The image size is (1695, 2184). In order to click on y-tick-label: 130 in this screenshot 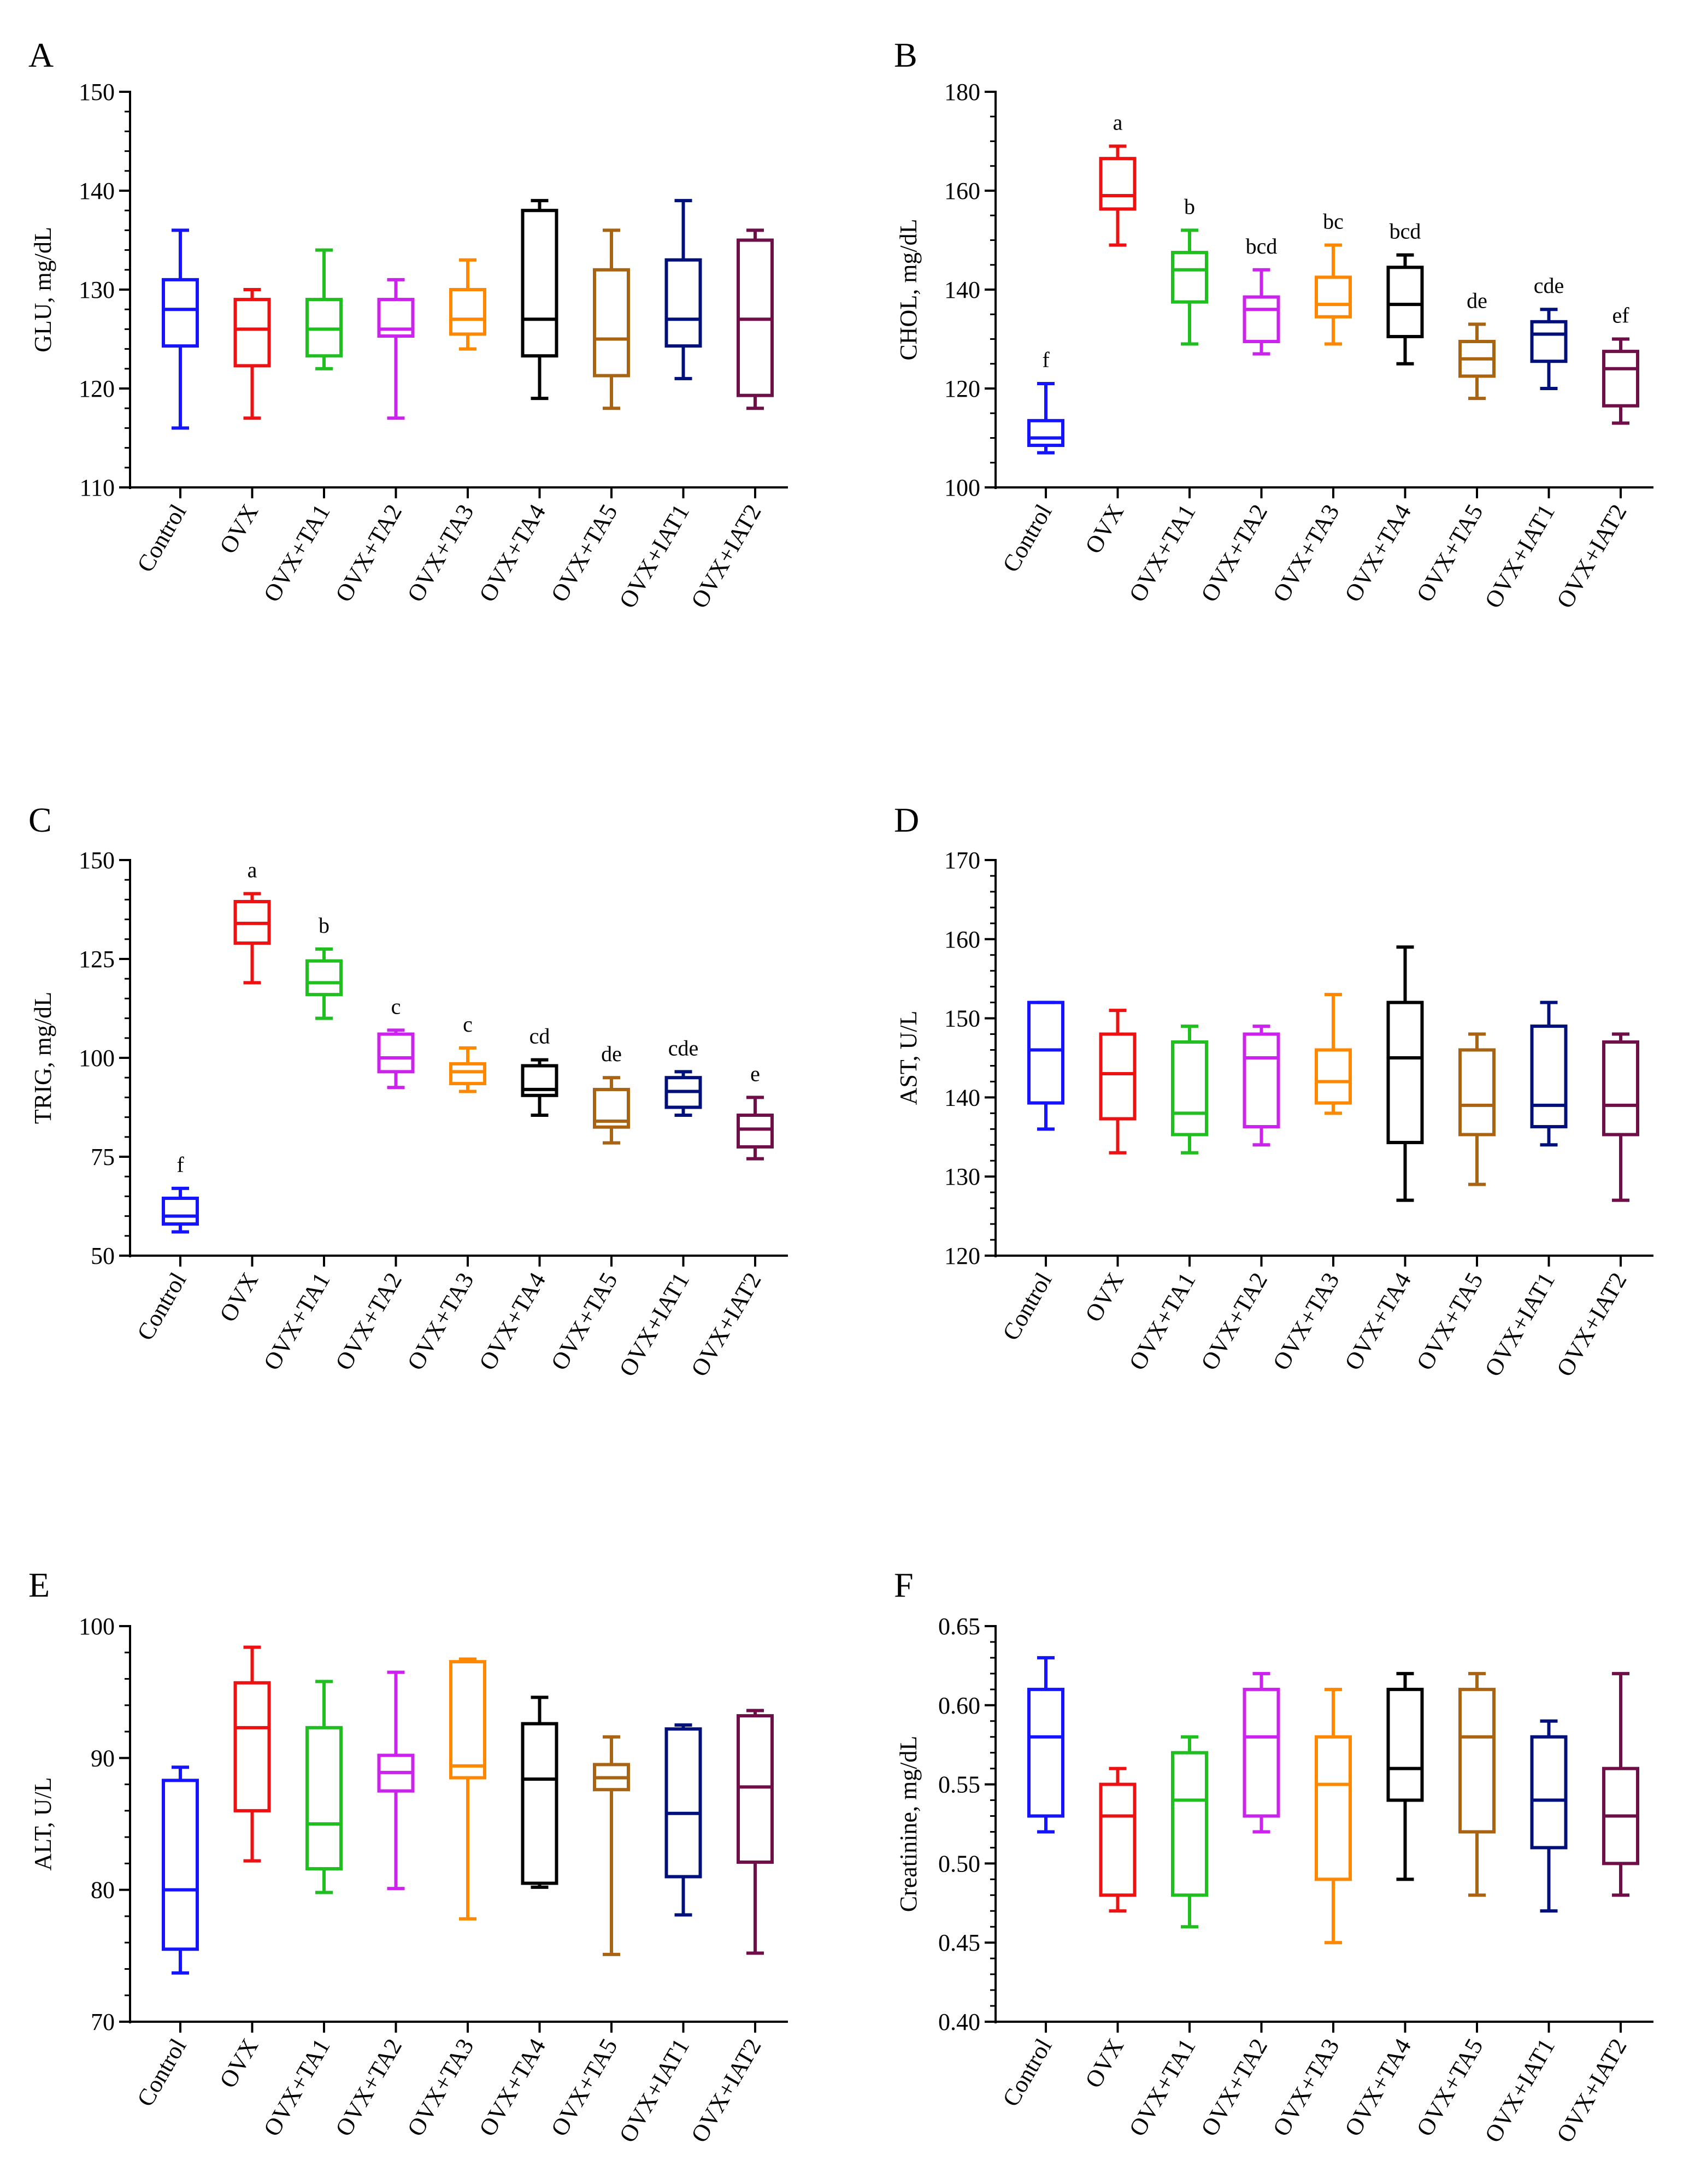, I will do `click(97, 289)`.